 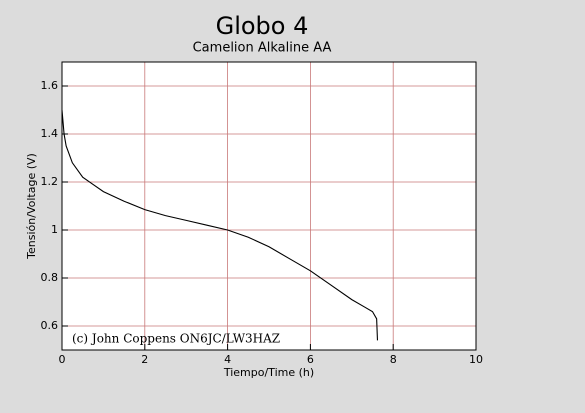 What do you see at coordinates (50, 277) in the screenshot?
I see `y-tick-label: 0.8` at bounding box center [50, 277].